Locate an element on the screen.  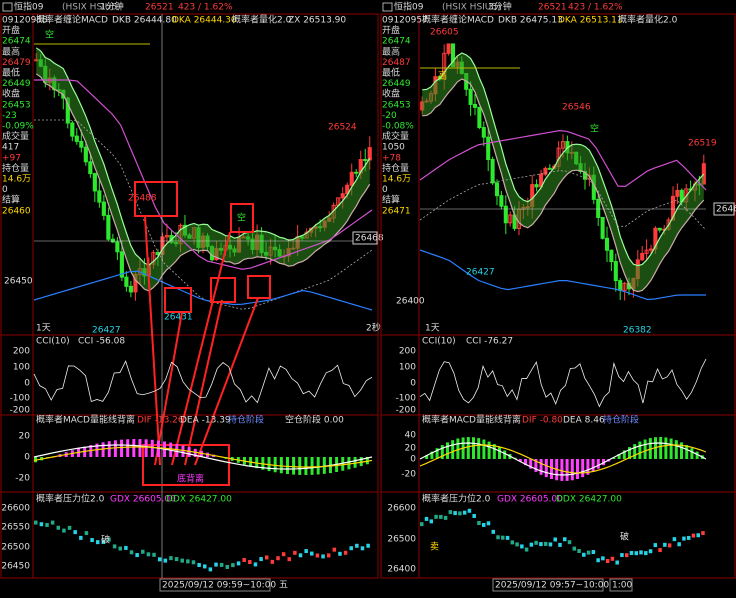
sidebar-item: 26487 is located at coordinates (396, 63).